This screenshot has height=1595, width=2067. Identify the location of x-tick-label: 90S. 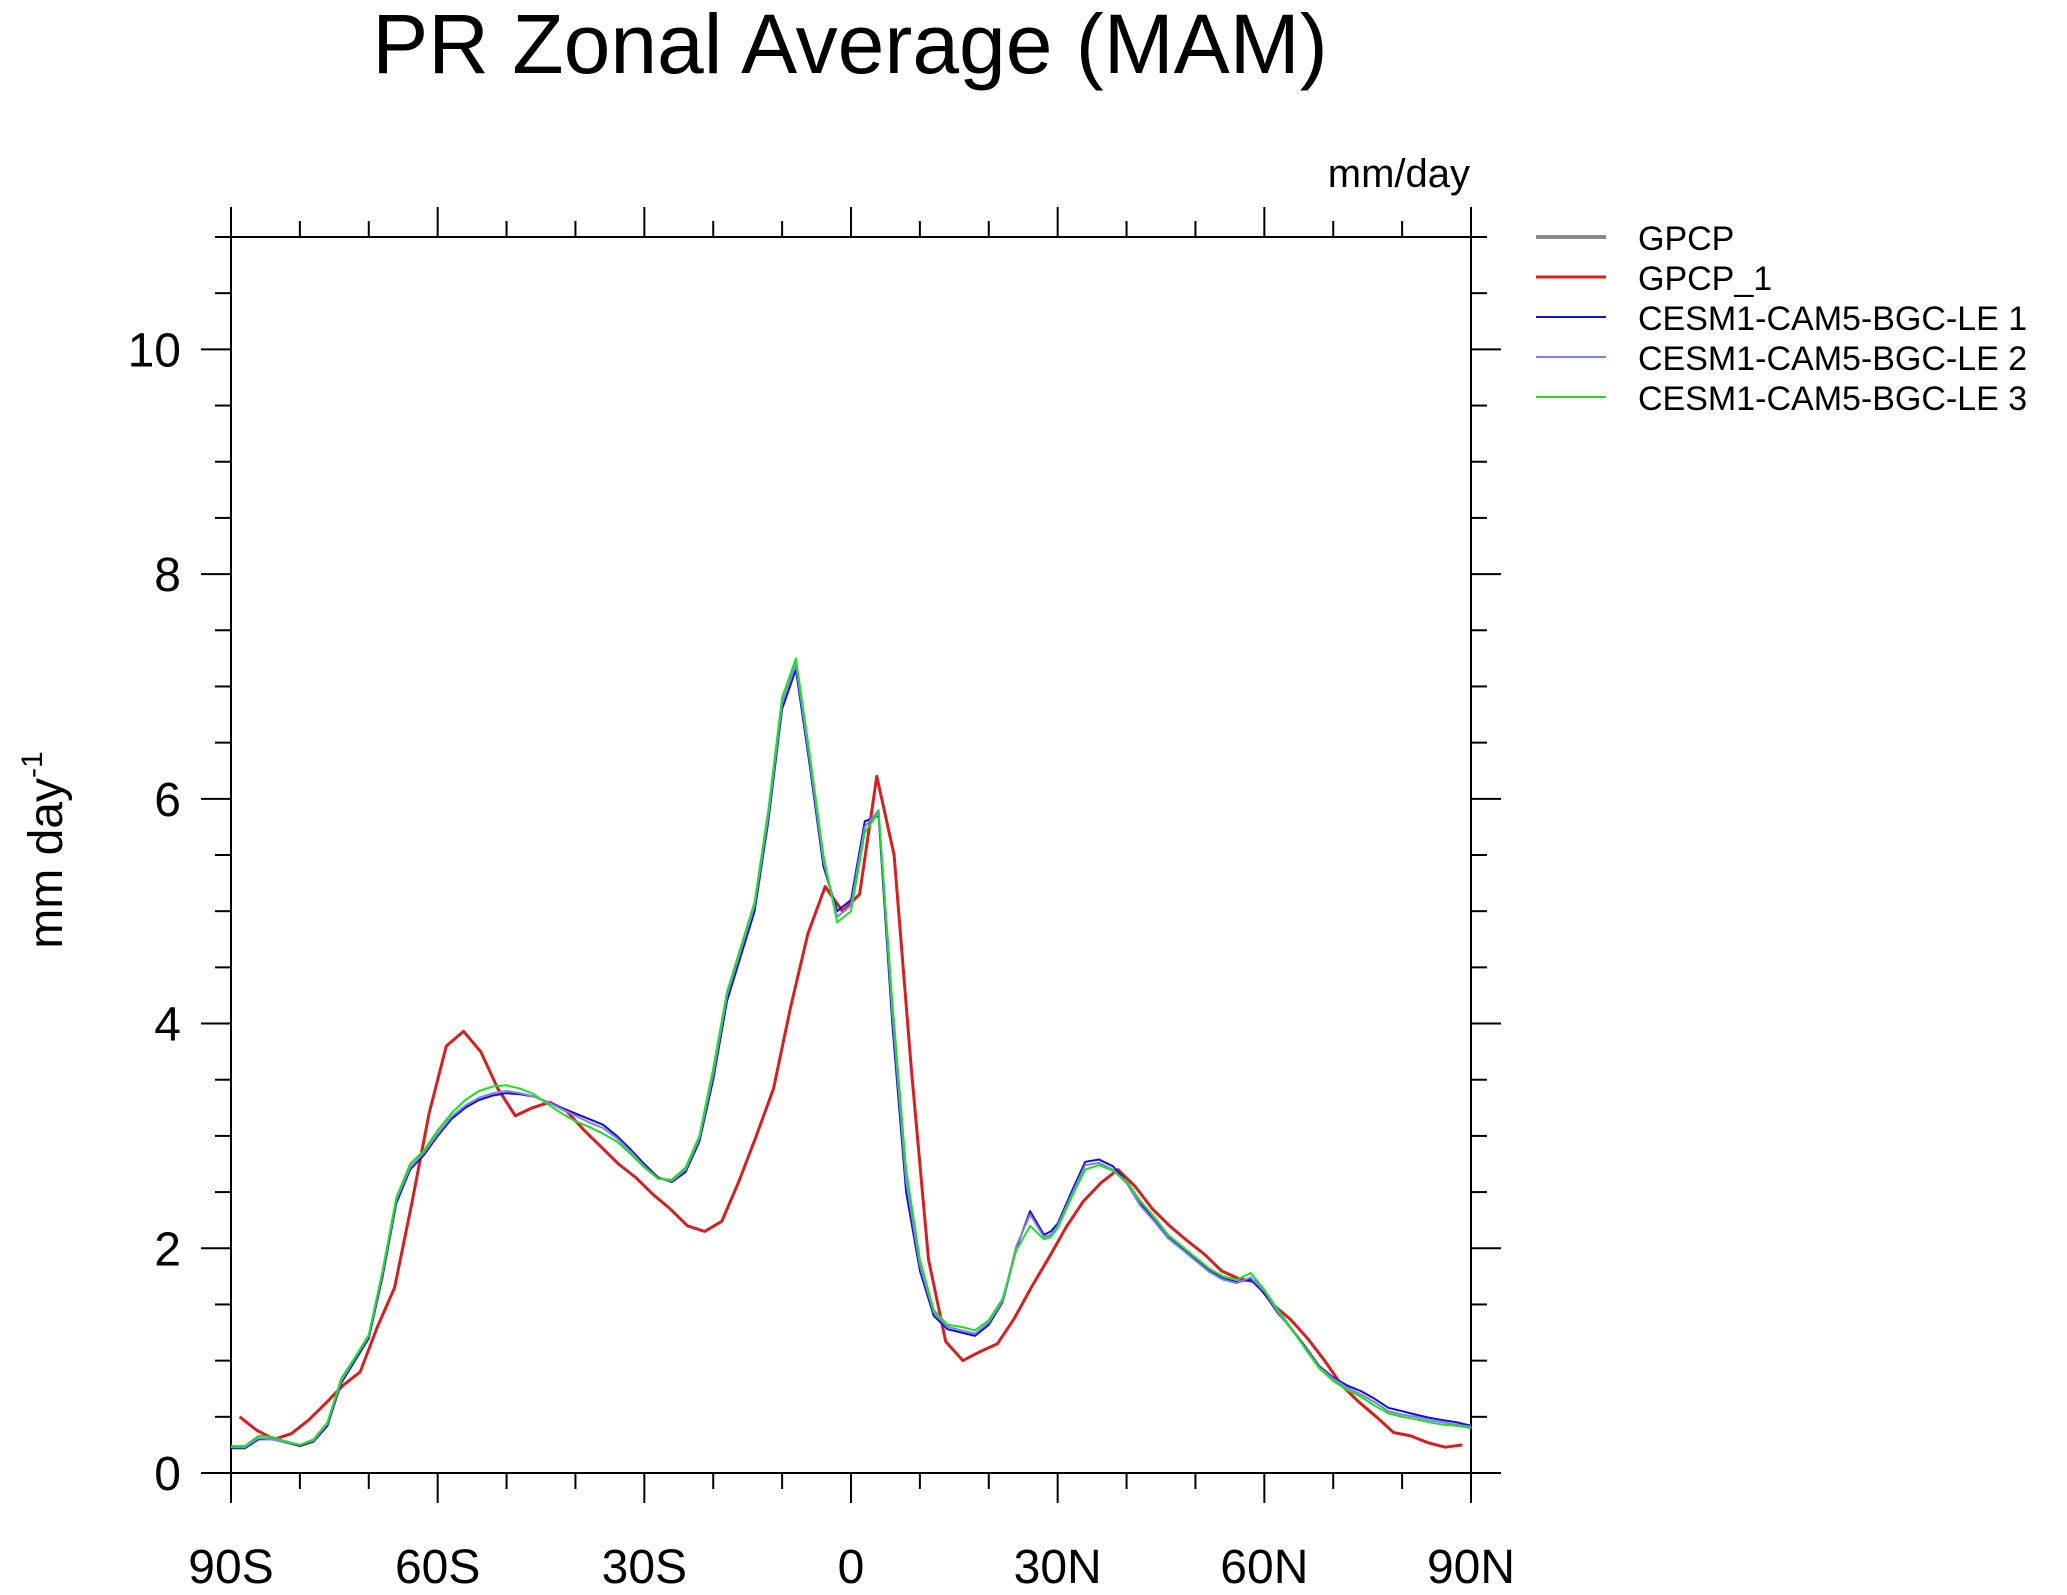
(230, 1567).